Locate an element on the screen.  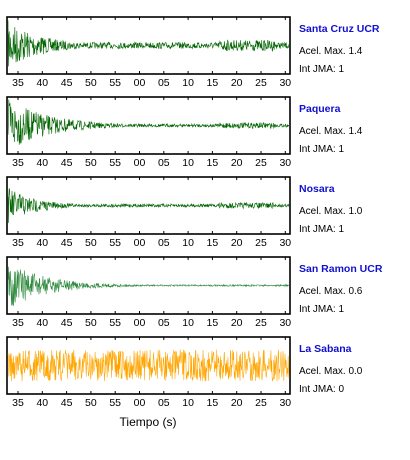
panel-frame-la-sabana is located at coordinates (148, 365).